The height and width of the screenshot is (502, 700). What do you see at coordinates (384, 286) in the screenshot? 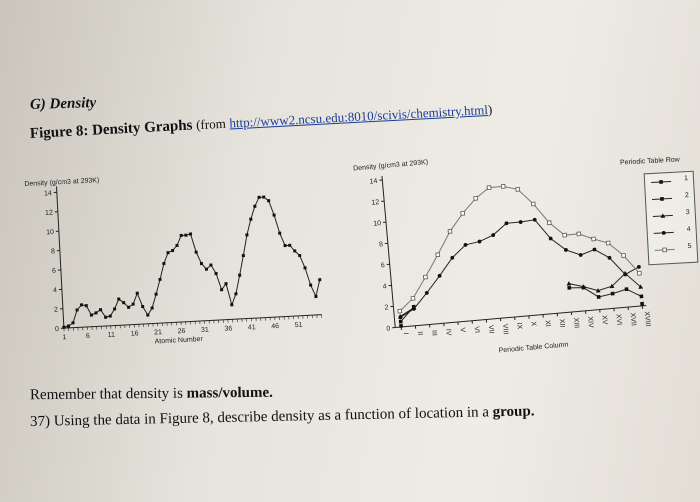
I see `right-y-tick-label: 4` at bounding box center [384, 286].